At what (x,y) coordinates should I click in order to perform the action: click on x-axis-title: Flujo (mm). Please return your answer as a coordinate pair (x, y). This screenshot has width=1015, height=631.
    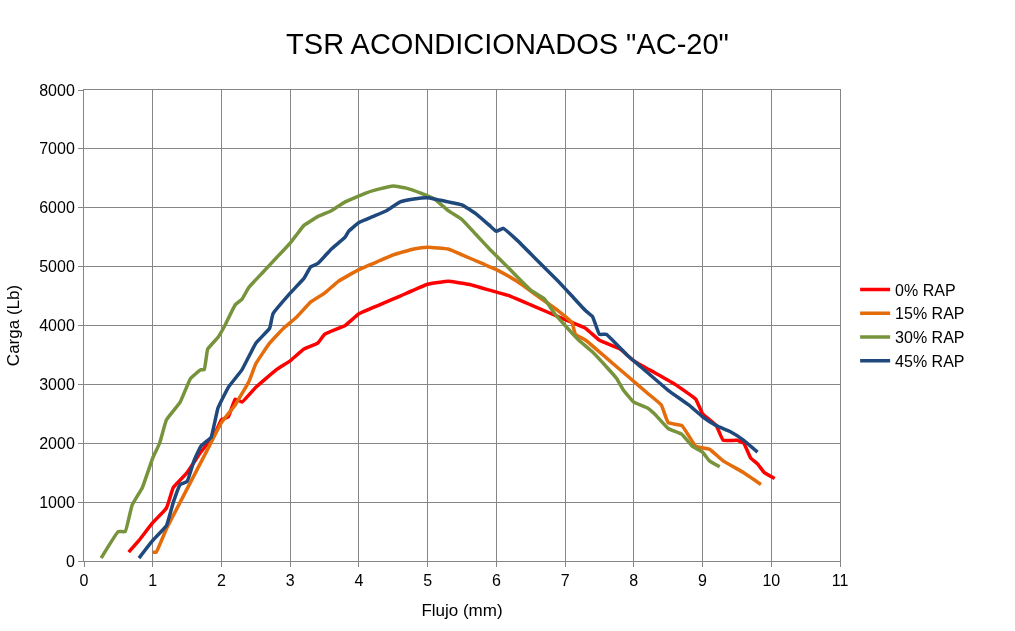
    Looking at the image, I should click on (462, 610).